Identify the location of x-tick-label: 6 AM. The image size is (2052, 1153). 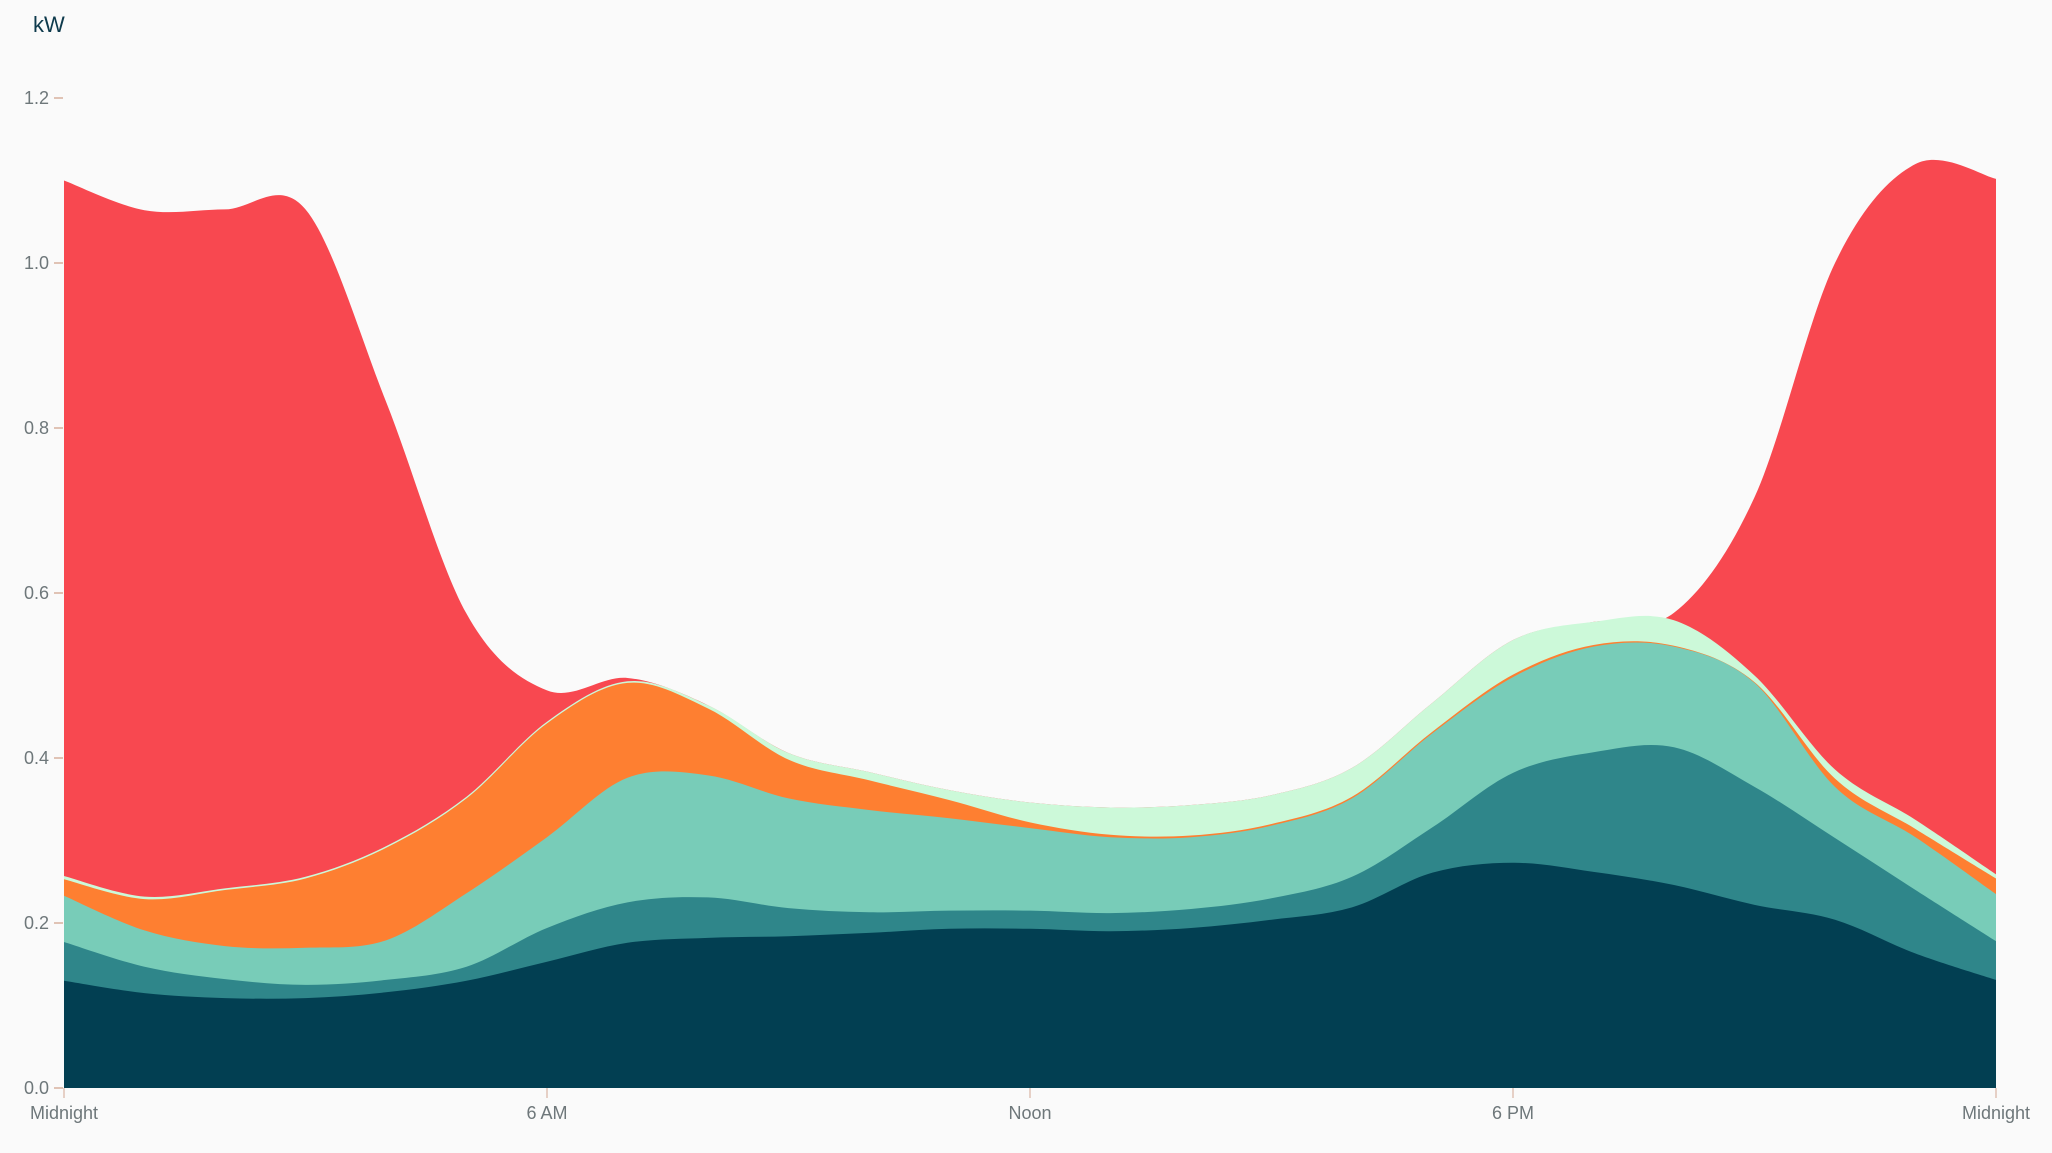
(546, 1113).